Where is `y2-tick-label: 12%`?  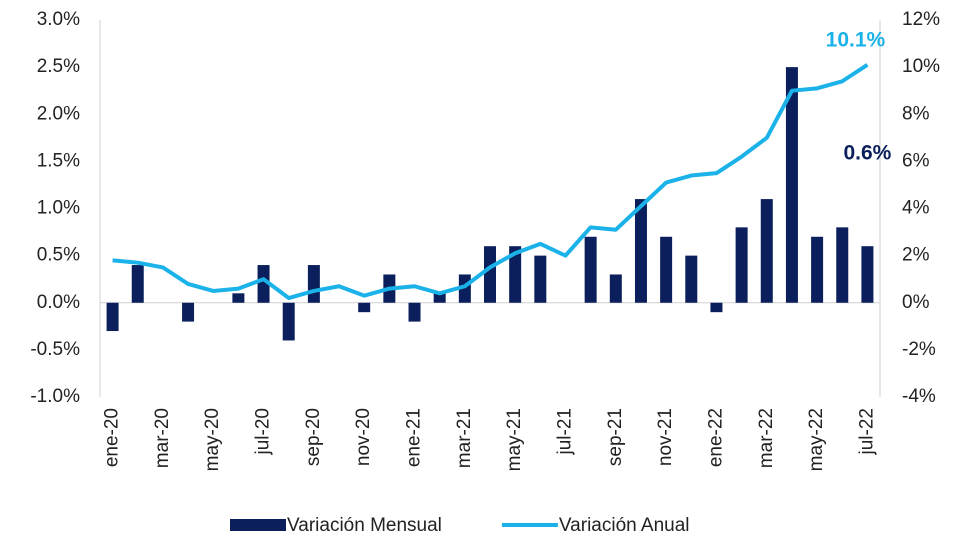 y2-tick-label: 12% is located at coordinates (921, 19).